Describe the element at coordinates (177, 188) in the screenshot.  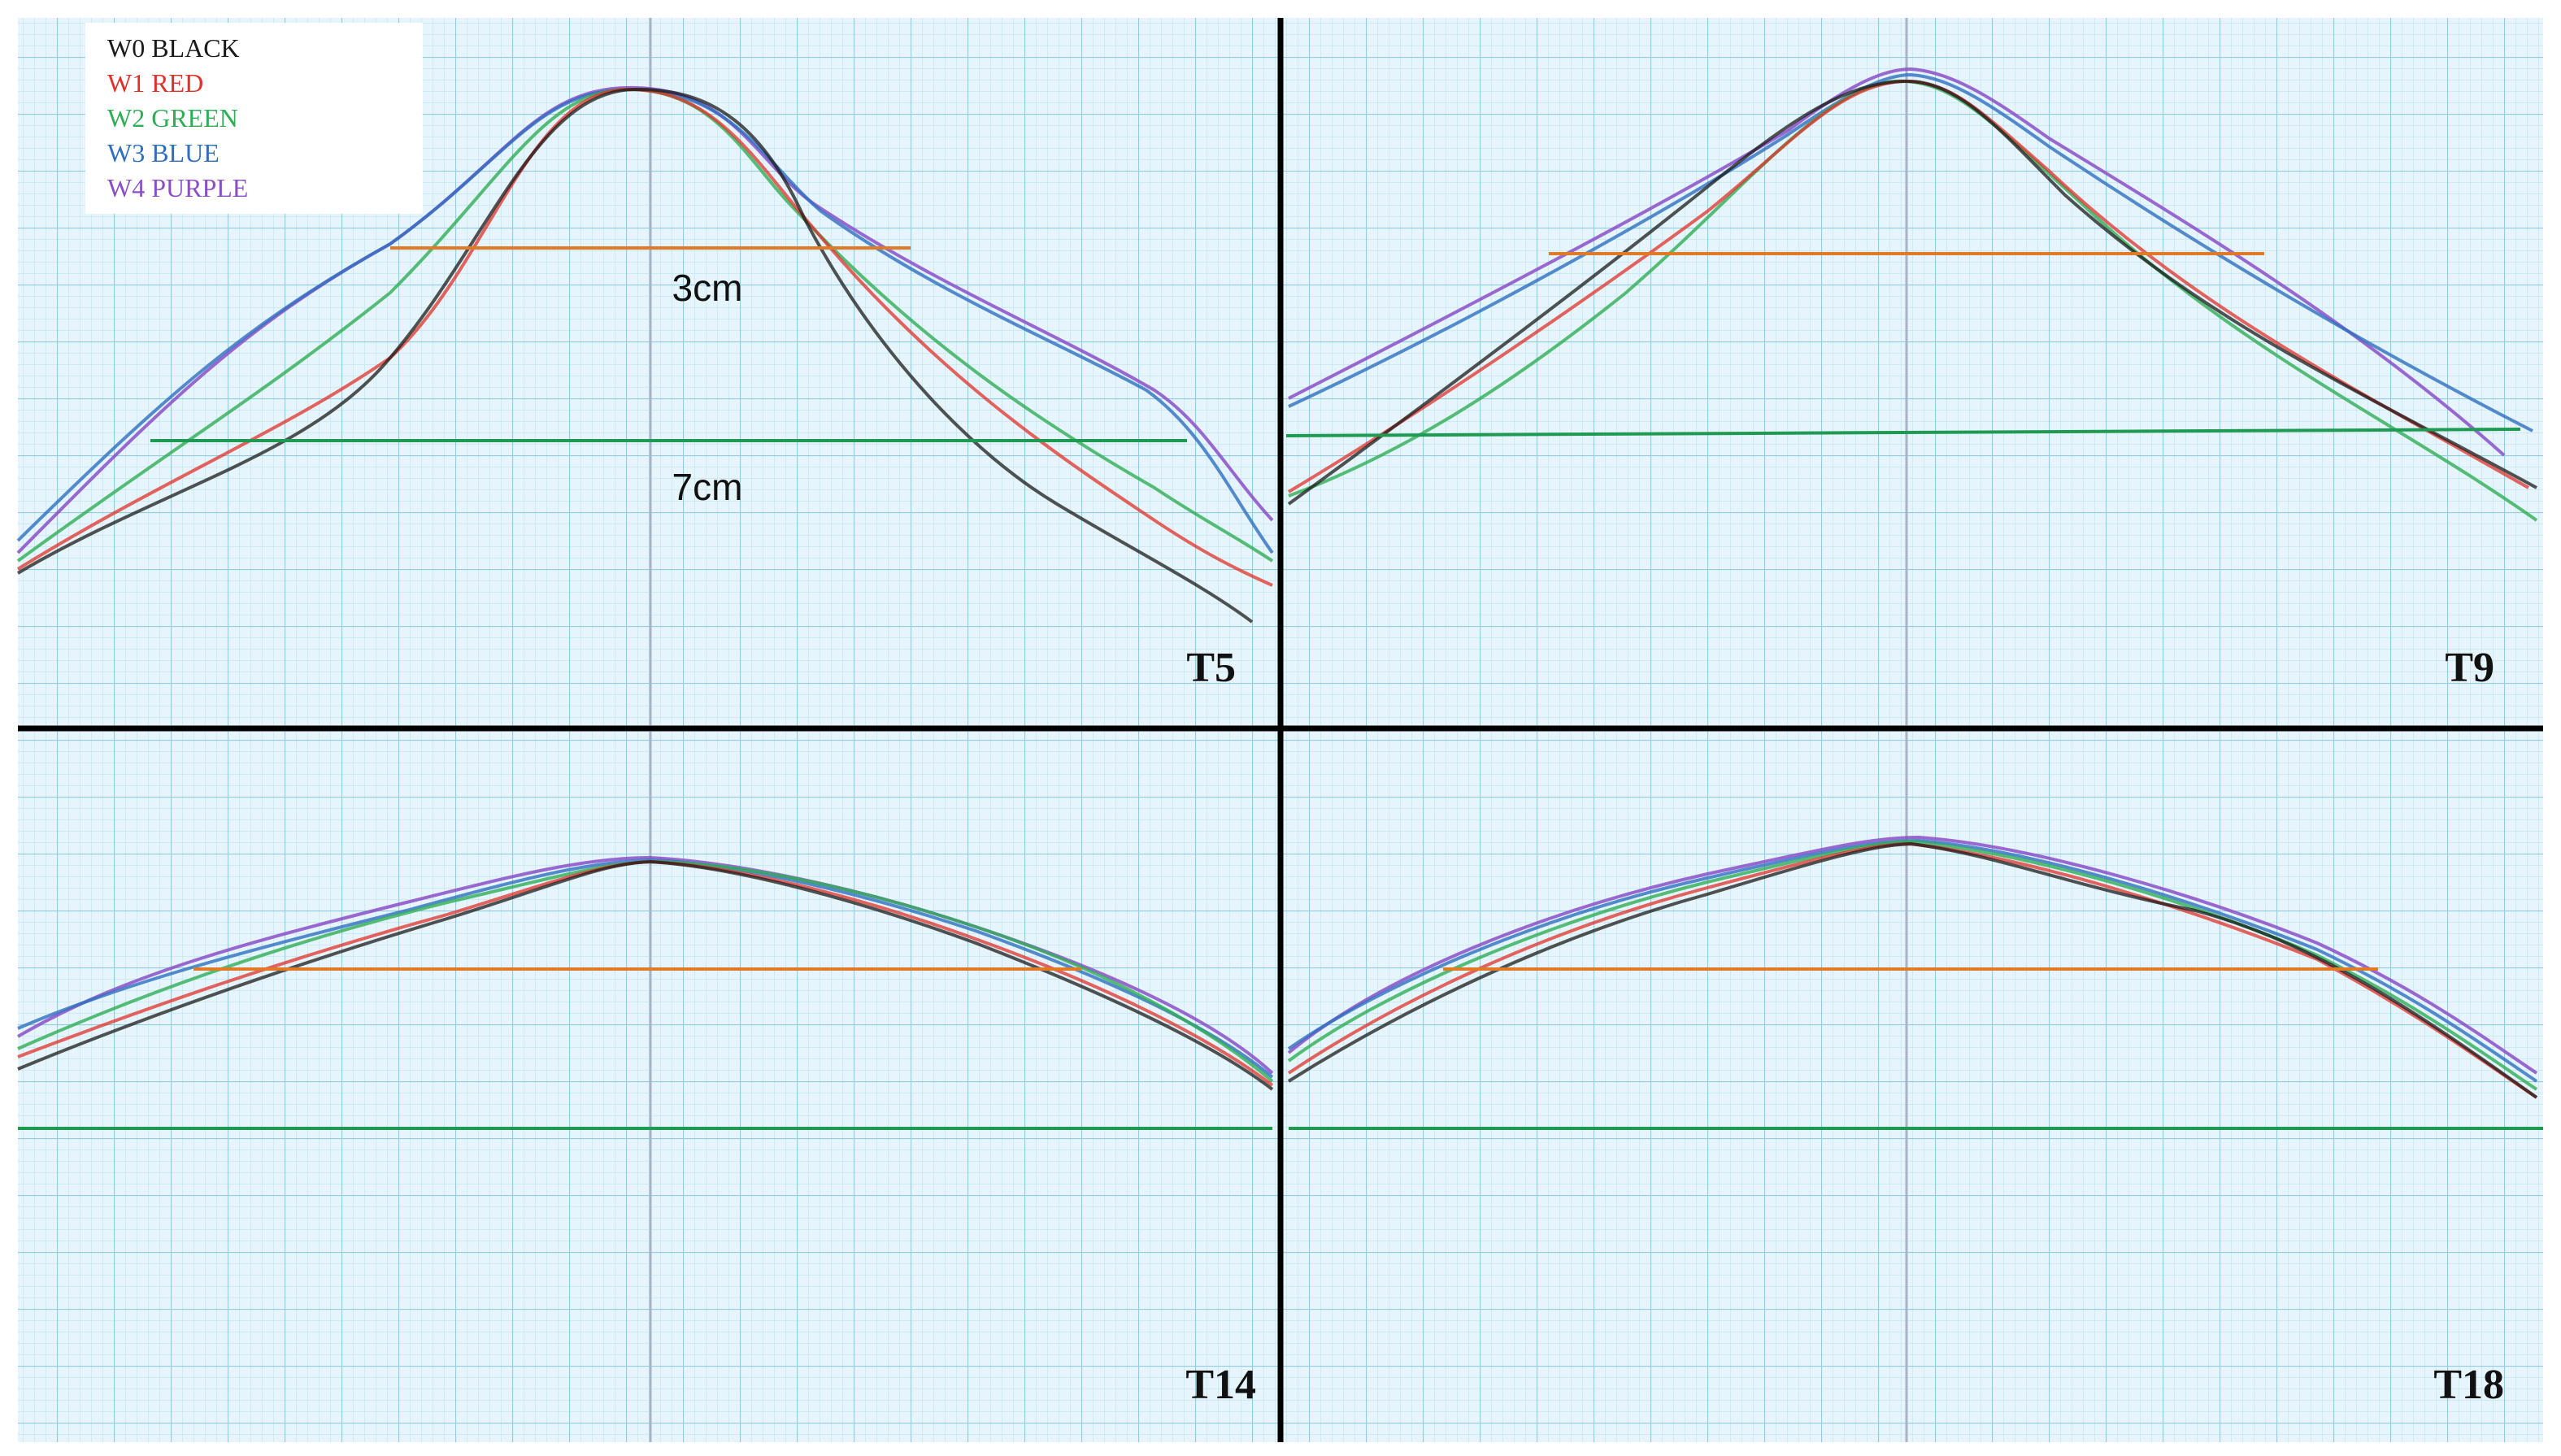
I see `legend-item-w4: W4 PURPLE` at that location.